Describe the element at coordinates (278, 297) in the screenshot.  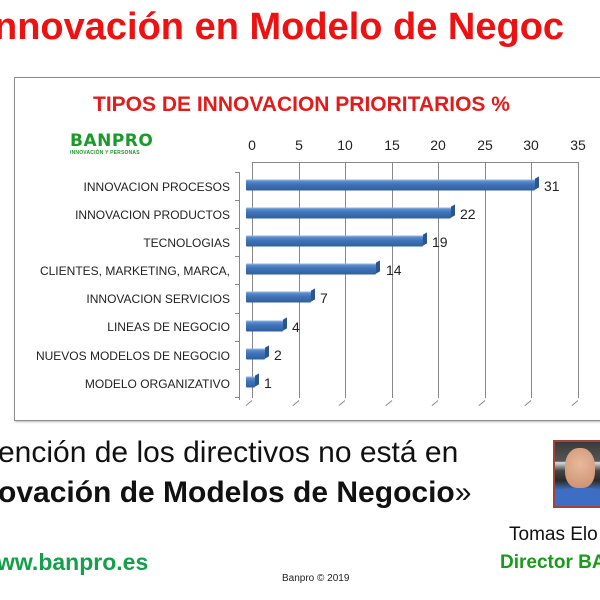
I see `bar-innovacion-servicios` at that location.